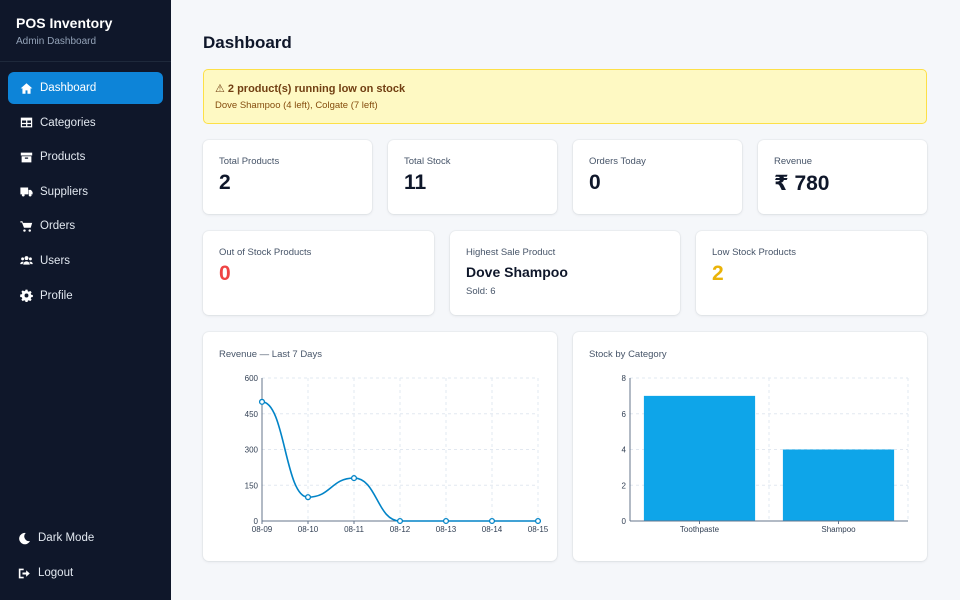 Image resolution: width=960 pixels, height=600 pixels. I want to click on stat-label: Total Products, so click(249, 161).